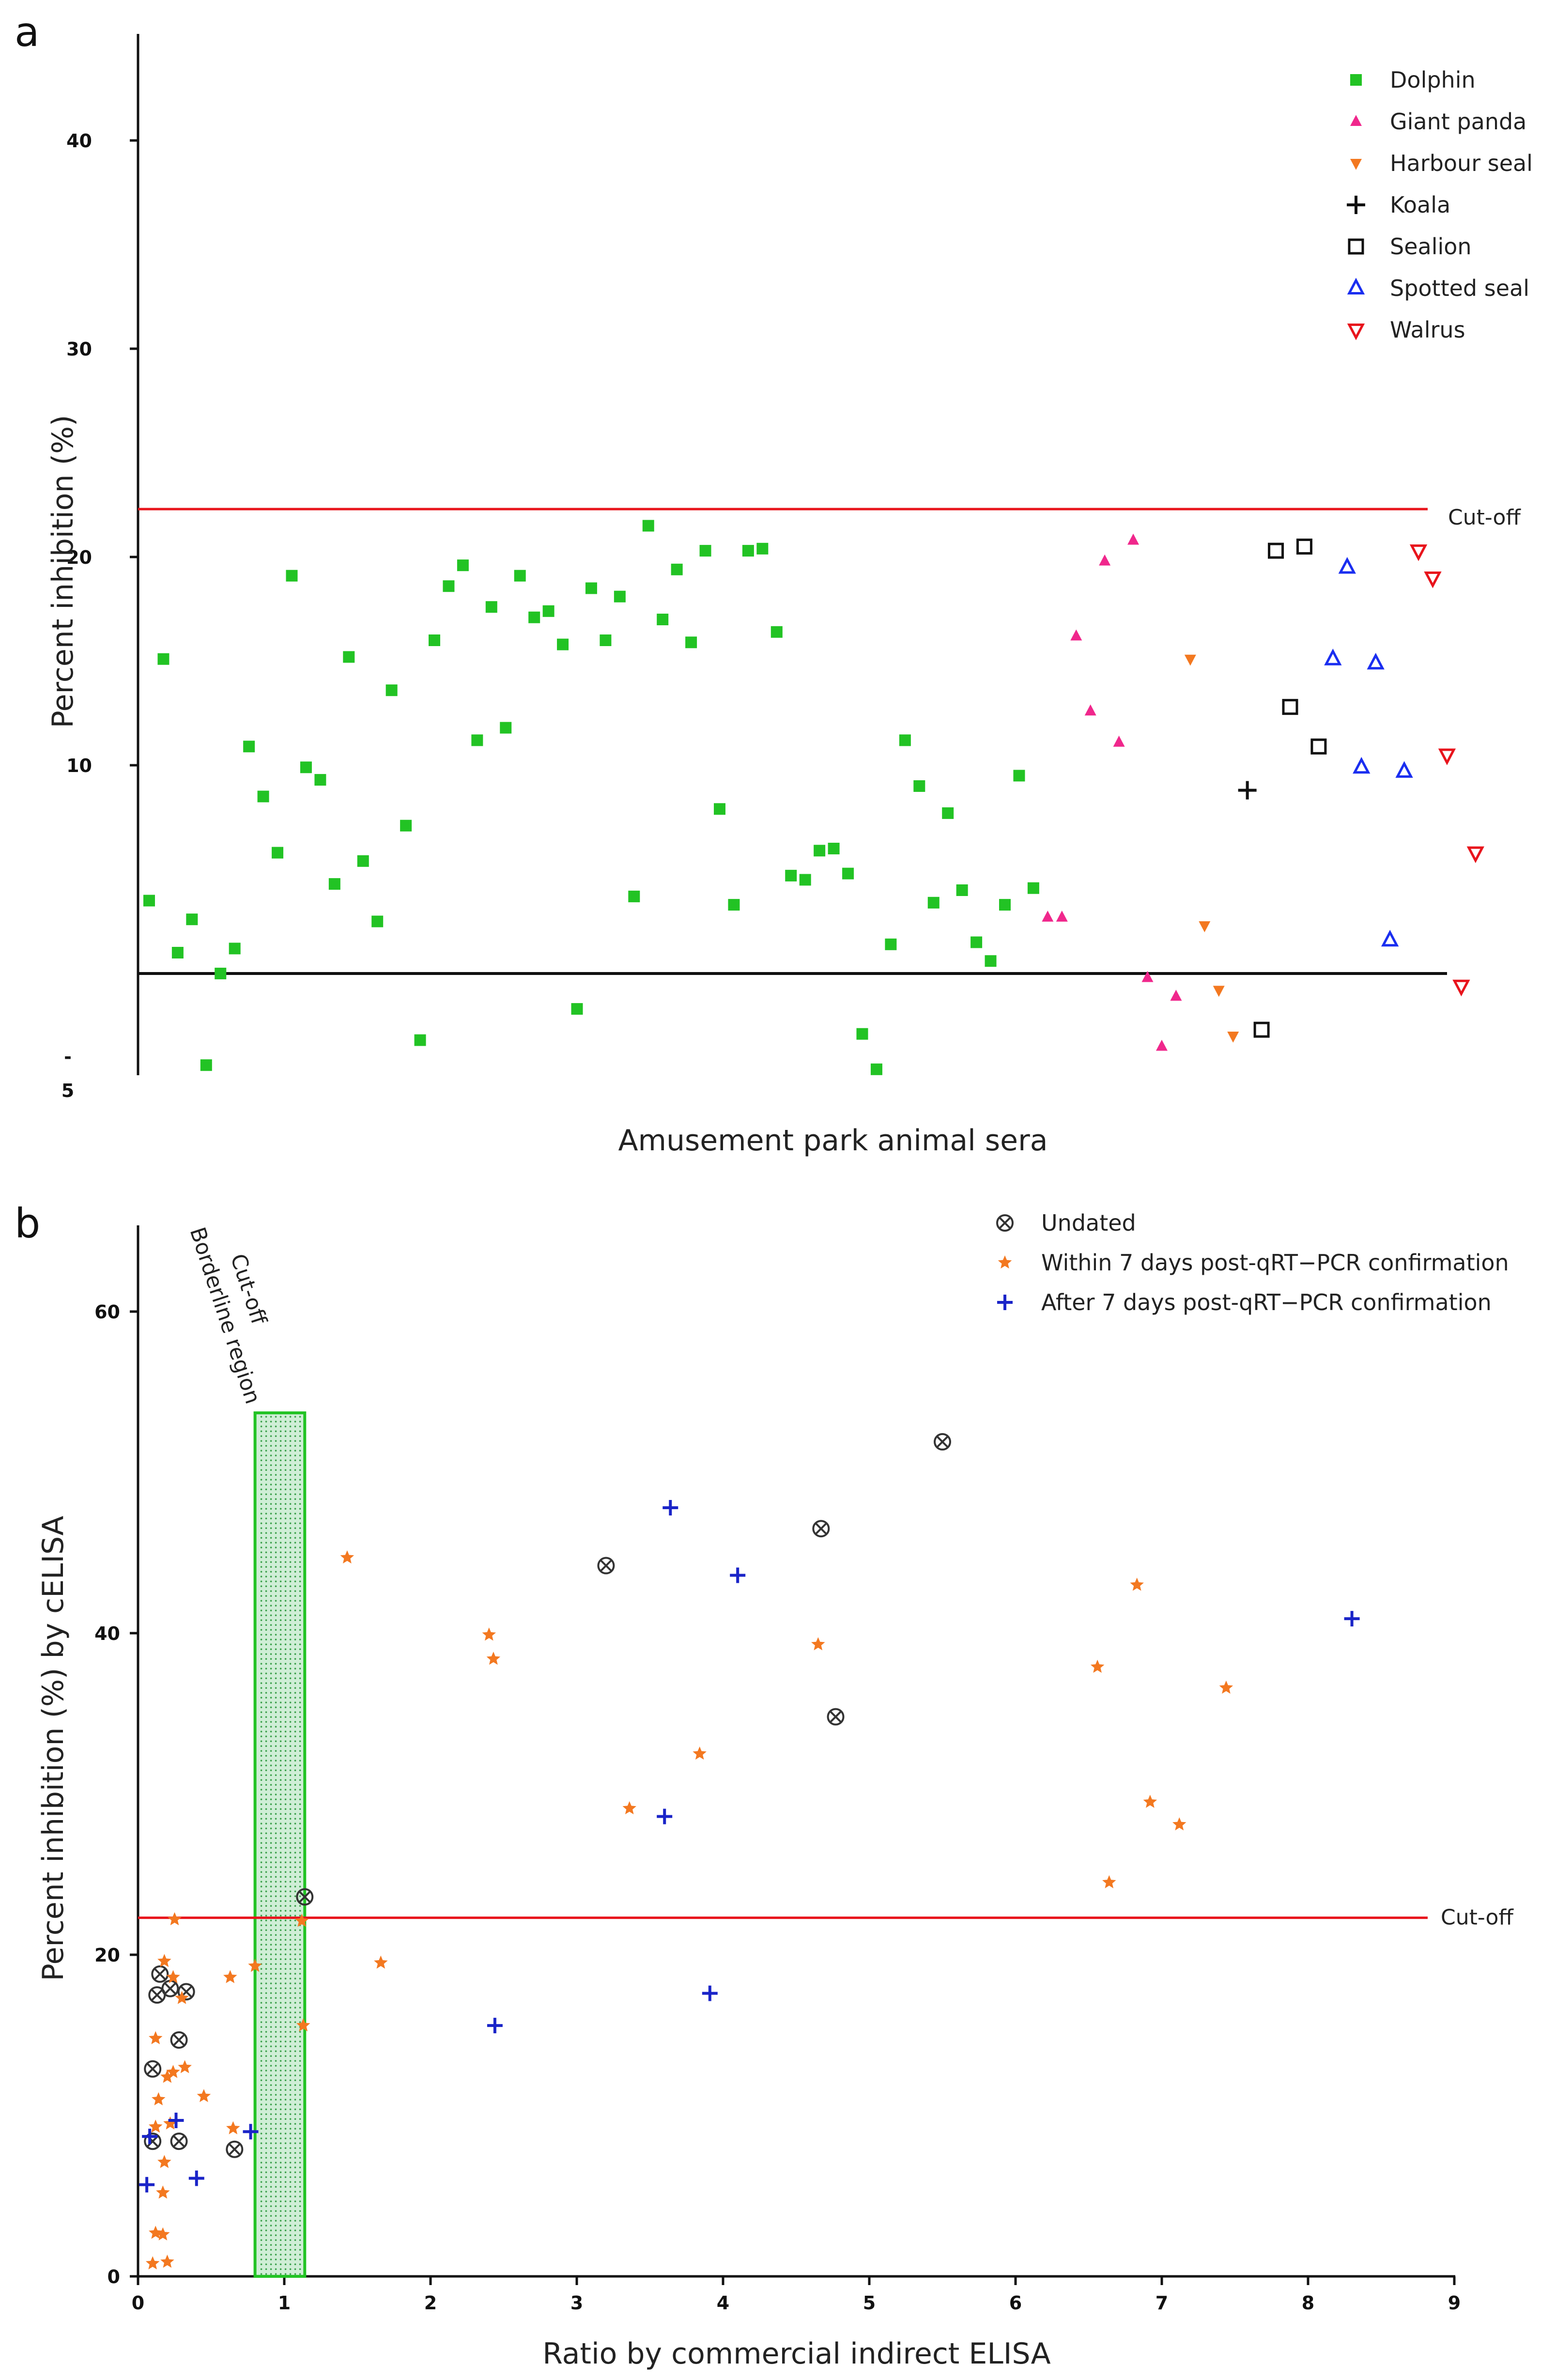 This screenshot has height=2380, width=1556. I want to click on legend-marker-dolphin, so click(1356, 80).